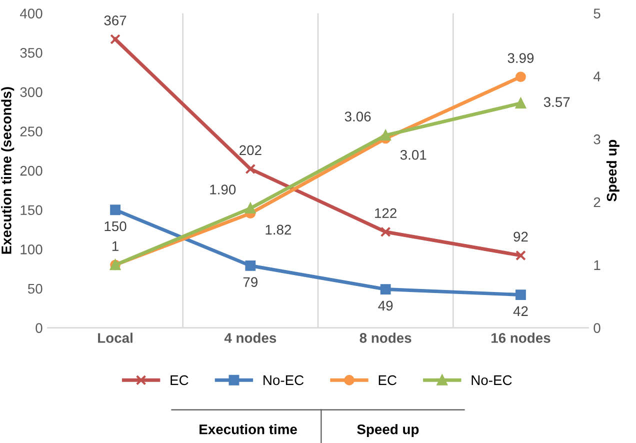 This screenshot has height=443, width=636. I want to click on y-tick-label: 250, so click(31, 131).